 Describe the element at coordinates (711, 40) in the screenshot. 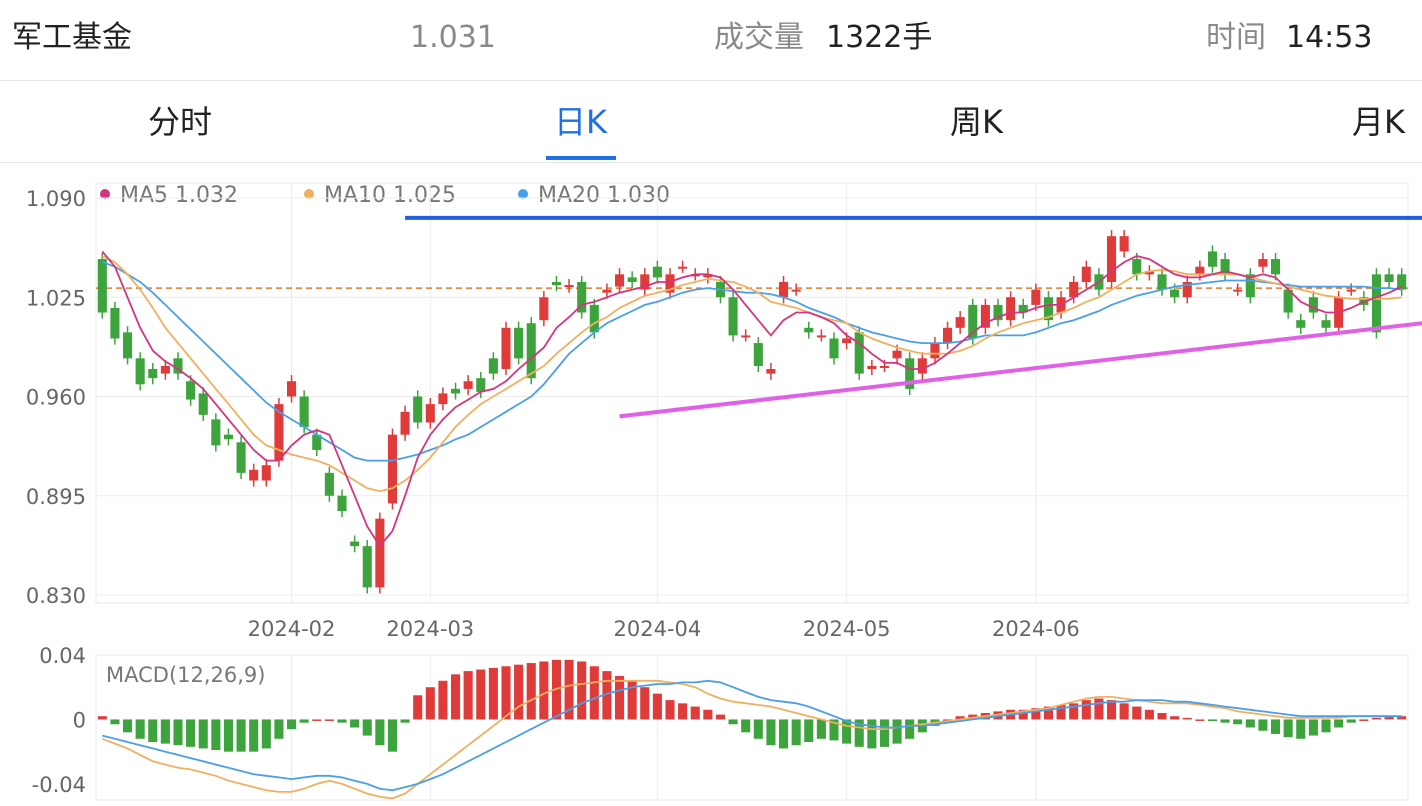

I see `quote-header: 军工基金 1.031 成交量 1322手 时间 14:53` at that location.